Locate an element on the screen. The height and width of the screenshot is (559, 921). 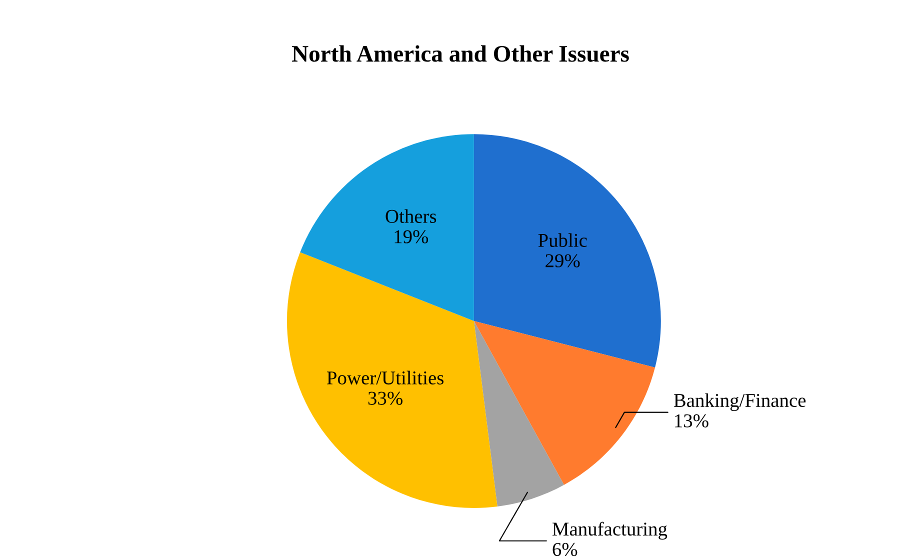
slice-label: Power/Utilities is located at coordinates (385, 377).